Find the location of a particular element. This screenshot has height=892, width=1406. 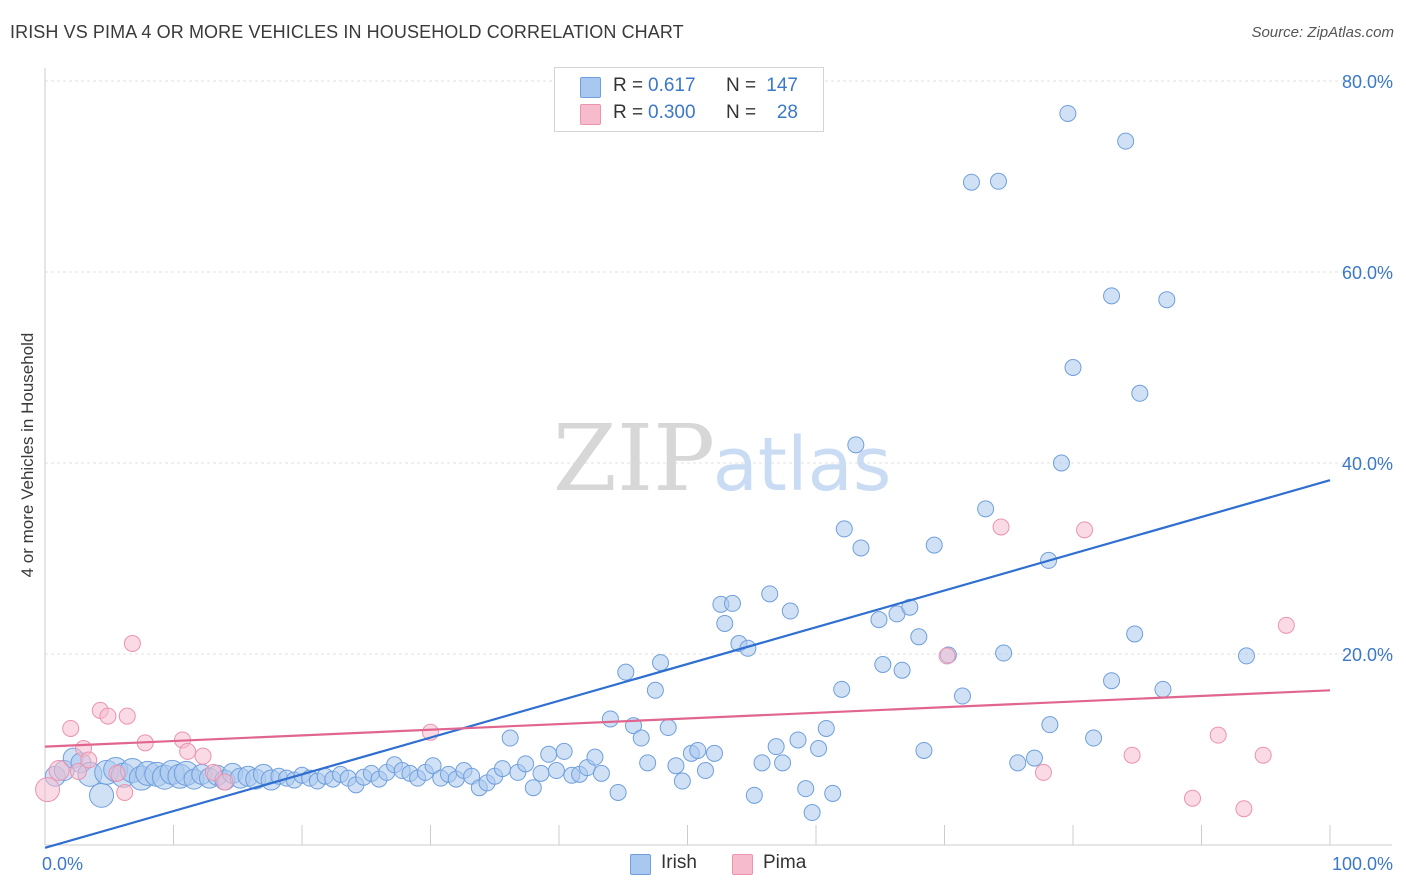

y-tick-label: 80.0% is located at coordinates (1367, 82).